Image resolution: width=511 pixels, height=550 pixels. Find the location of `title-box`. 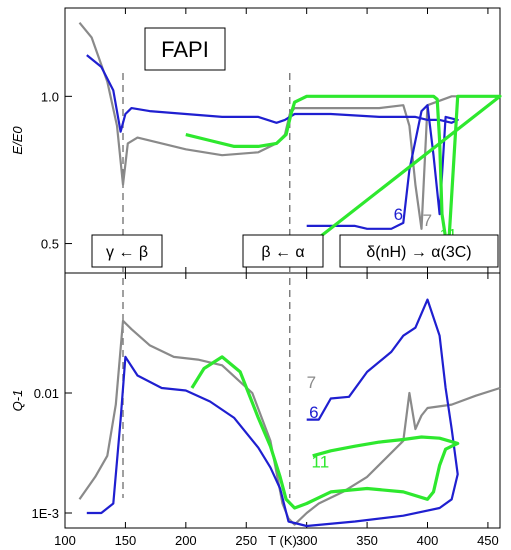

title-box is located at coordinates (185, 49).